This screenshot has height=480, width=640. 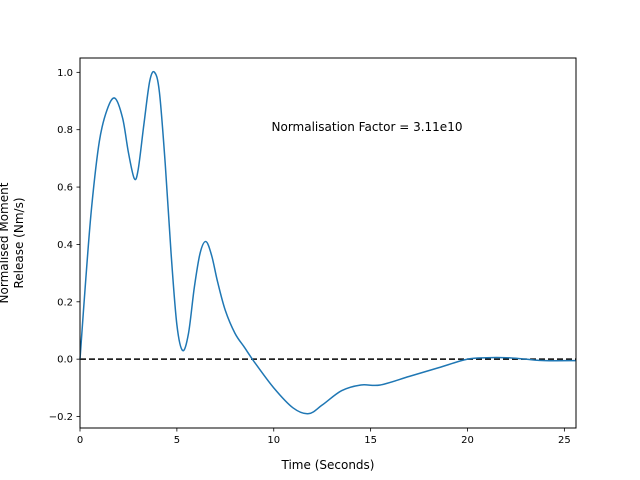 I want to click on y-axis-label-line-2: Release (Nm/s), so click(x=19, y=242).